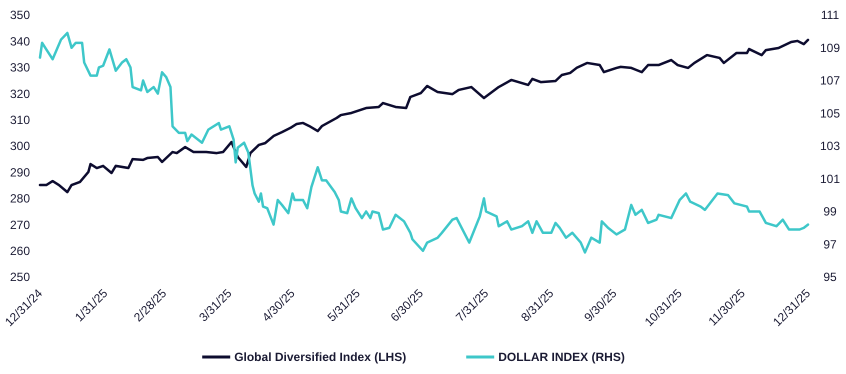 Image resolution: width=846 pixels, height=374 pixels. I want to click on y2-tick-label: 101, so click(830, 179).